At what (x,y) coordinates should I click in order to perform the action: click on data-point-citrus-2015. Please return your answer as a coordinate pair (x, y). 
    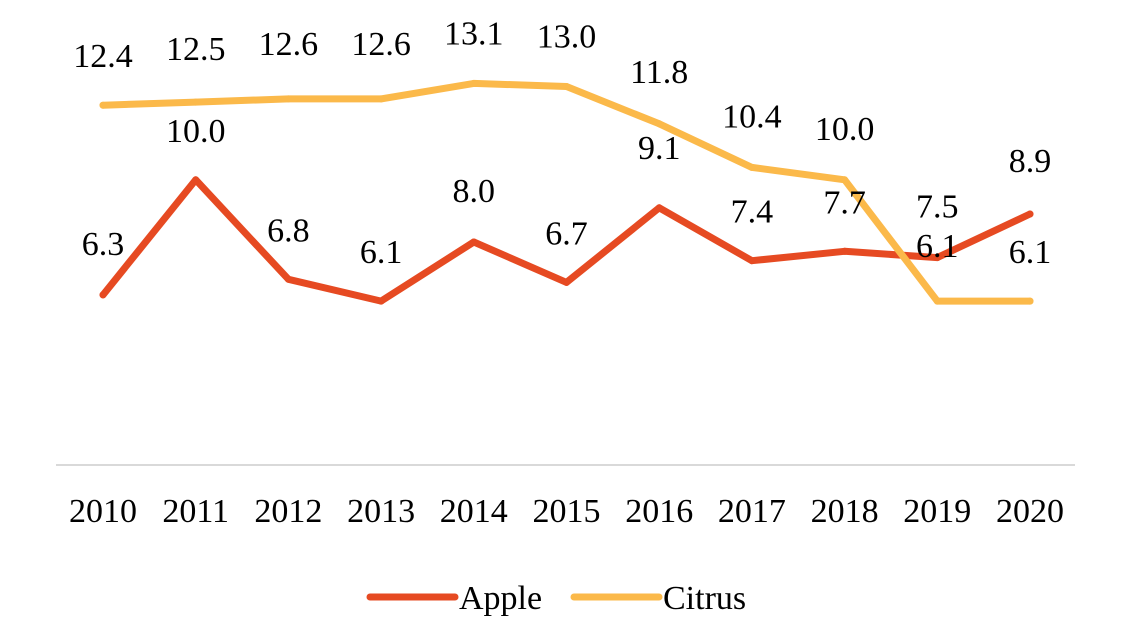
    Looking at the image, I should click on (566, 86).